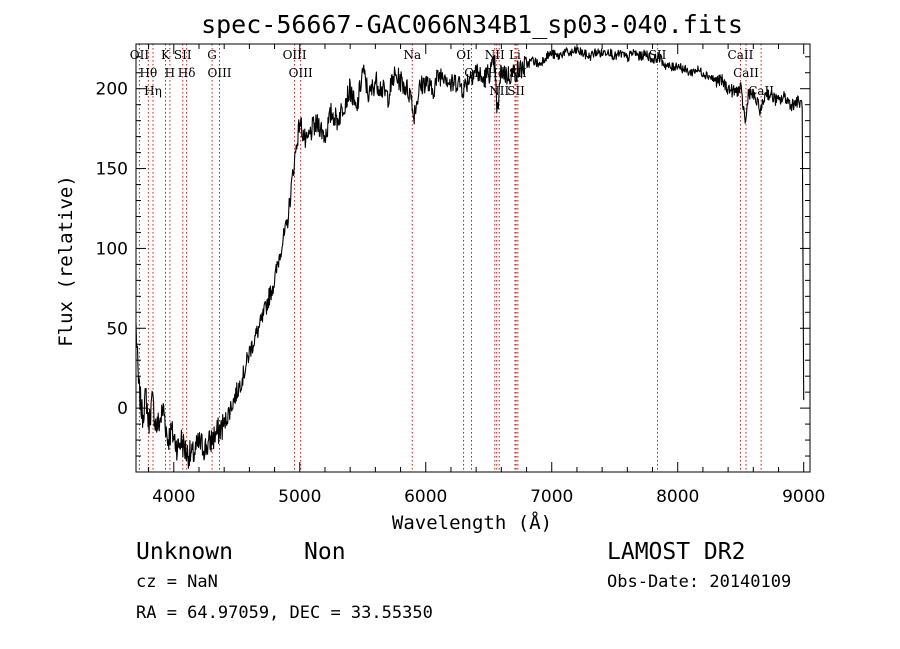 The height and width of the screenshot is (649, 900). I want to click on x-tick-label: 4000, so click(173, 497).